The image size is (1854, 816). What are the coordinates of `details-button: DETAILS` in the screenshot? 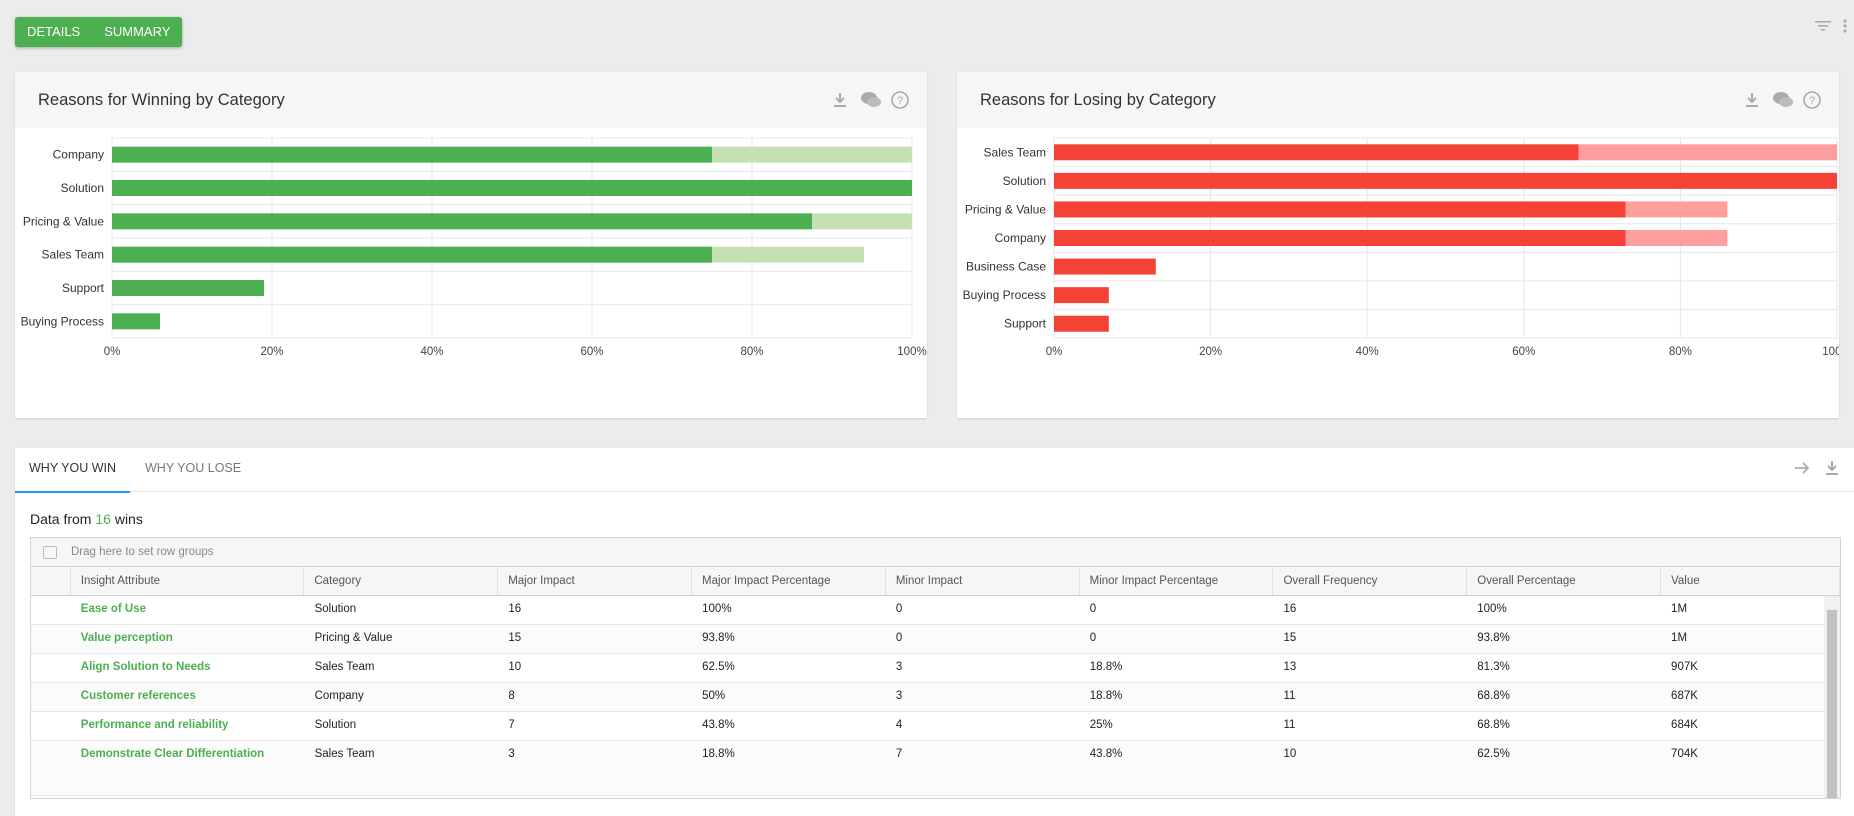 It's located at (54, 31).